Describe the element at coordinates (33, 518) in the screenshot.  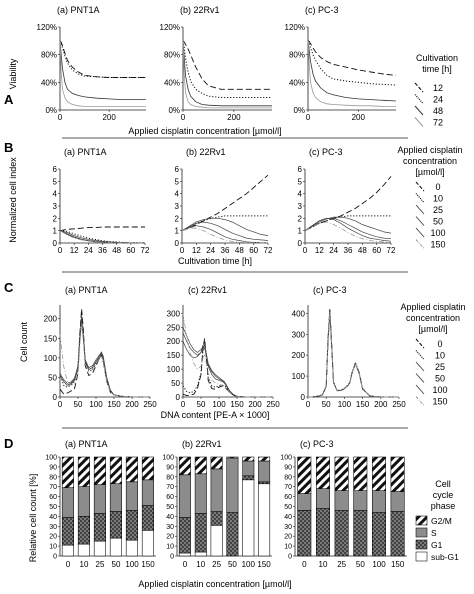
I see `ylabel-d: Relative cell count [%]` at that location.